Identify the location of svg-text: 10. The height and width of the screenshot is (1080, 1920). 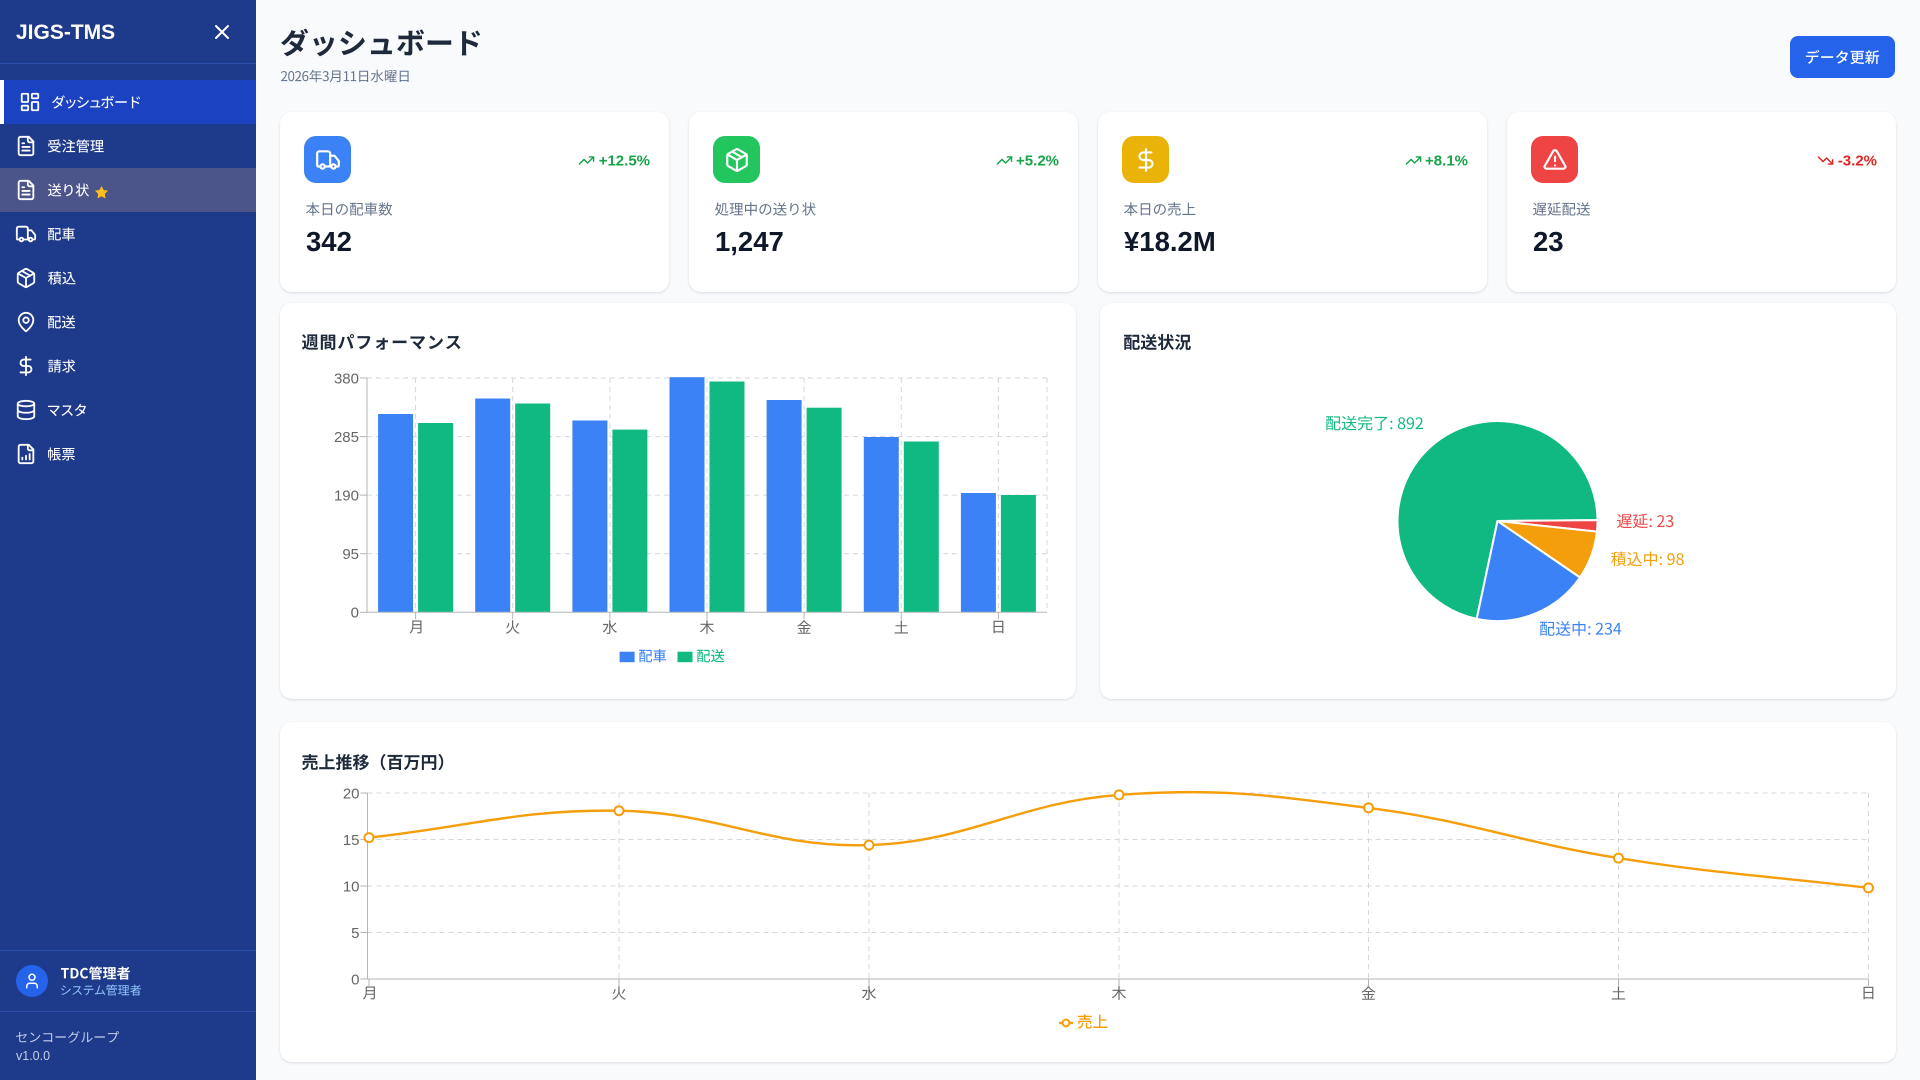
(351, 886).